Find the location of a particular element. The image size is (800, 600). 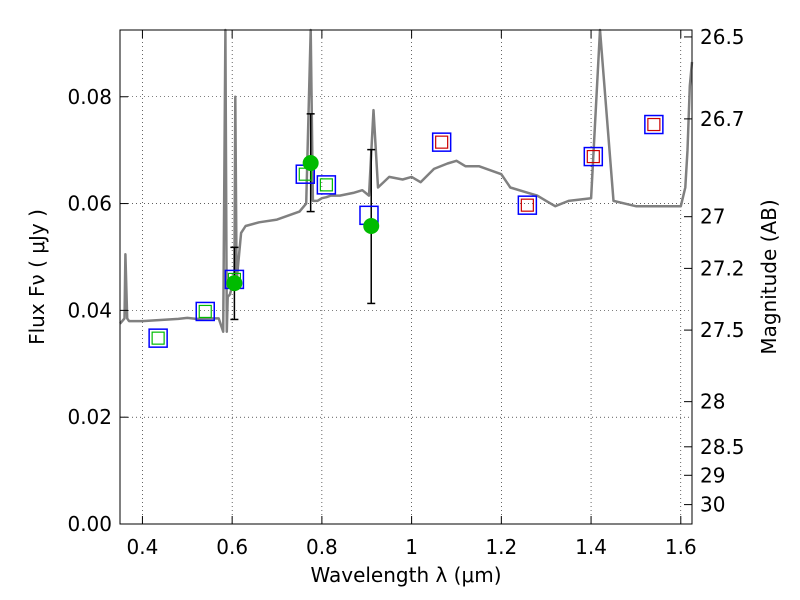

y-tick-label: 0.04 is located at coordinates (89, 310).